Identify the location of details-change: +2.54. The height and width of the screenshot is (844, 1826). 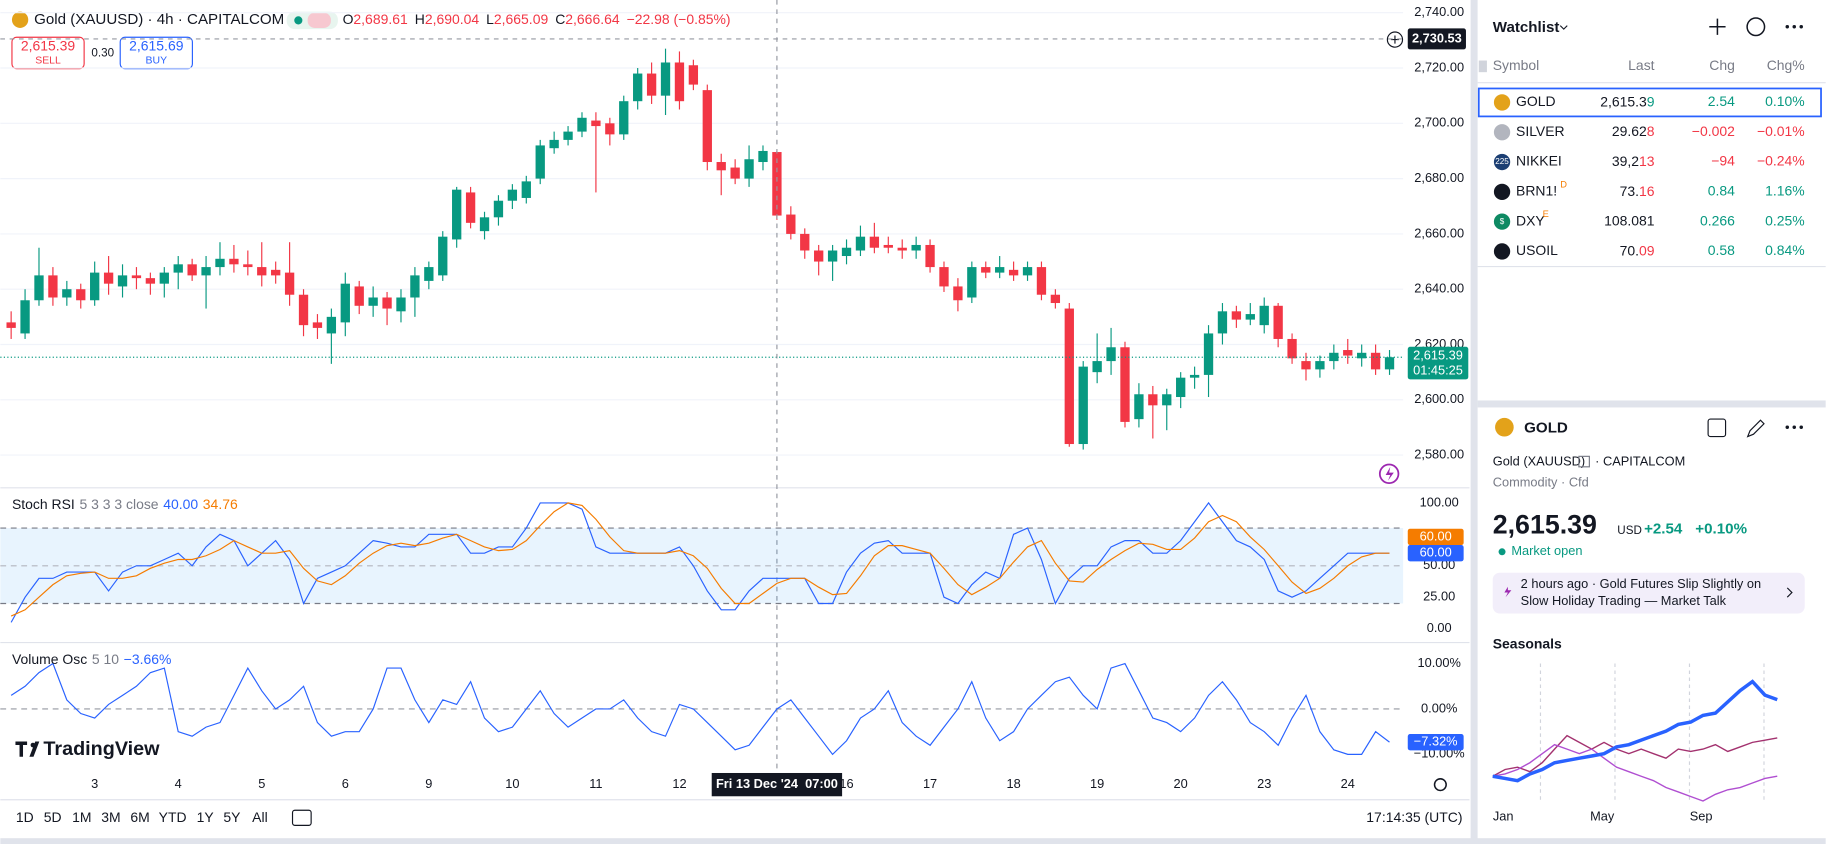
(1663, 529).